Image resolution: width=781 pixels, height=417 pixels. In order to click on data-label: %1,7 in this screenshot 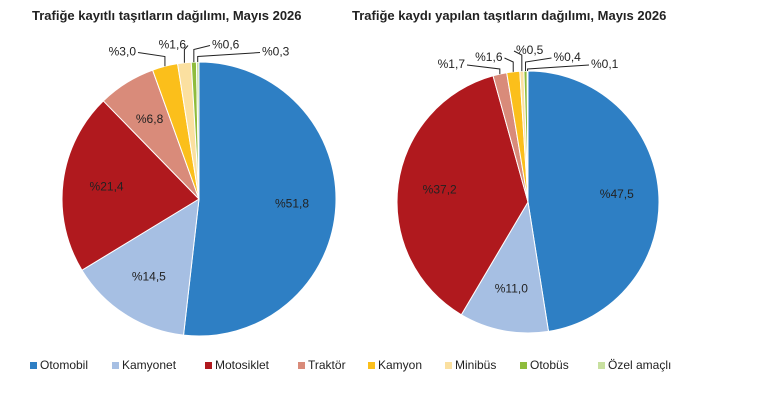, I will do `click(452, 64)`.